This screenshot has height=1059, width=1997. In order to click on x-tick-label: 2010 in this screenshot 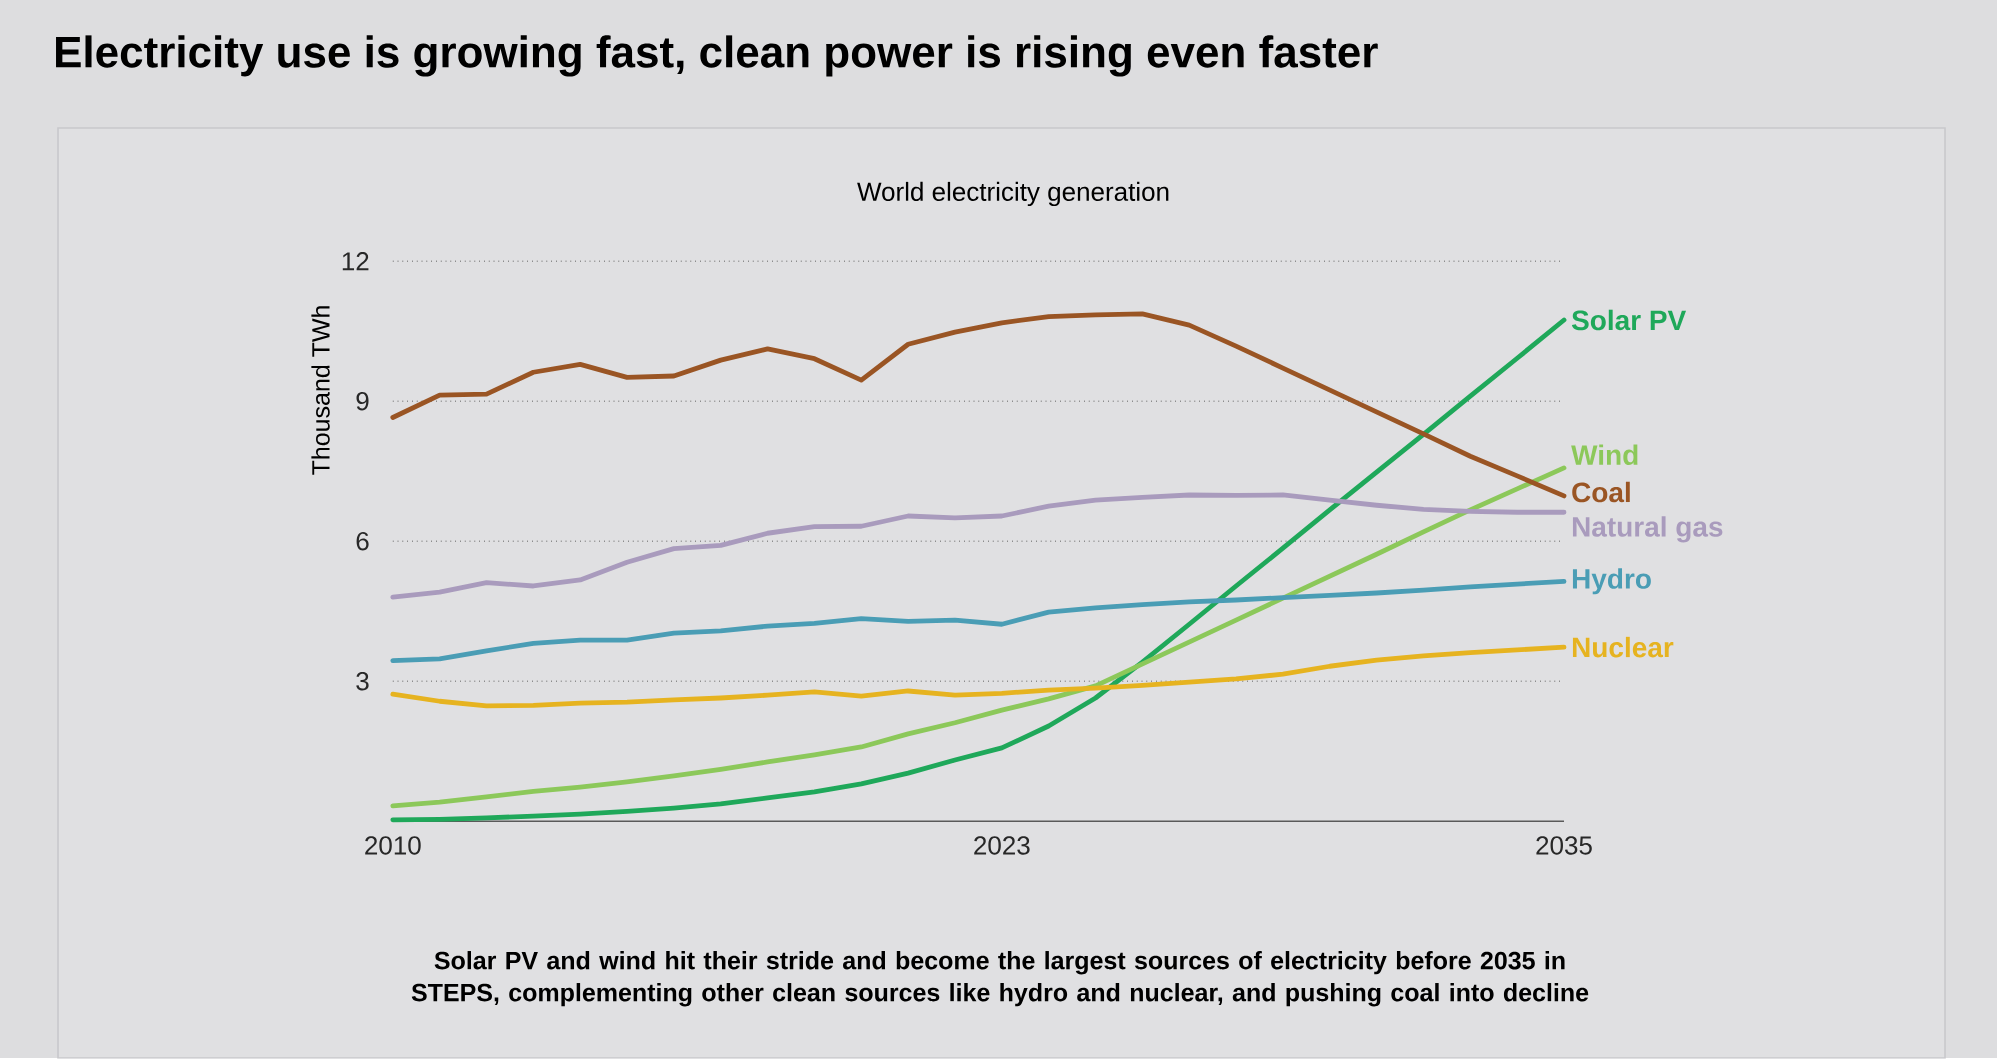, I will do `click(393, 845)`.